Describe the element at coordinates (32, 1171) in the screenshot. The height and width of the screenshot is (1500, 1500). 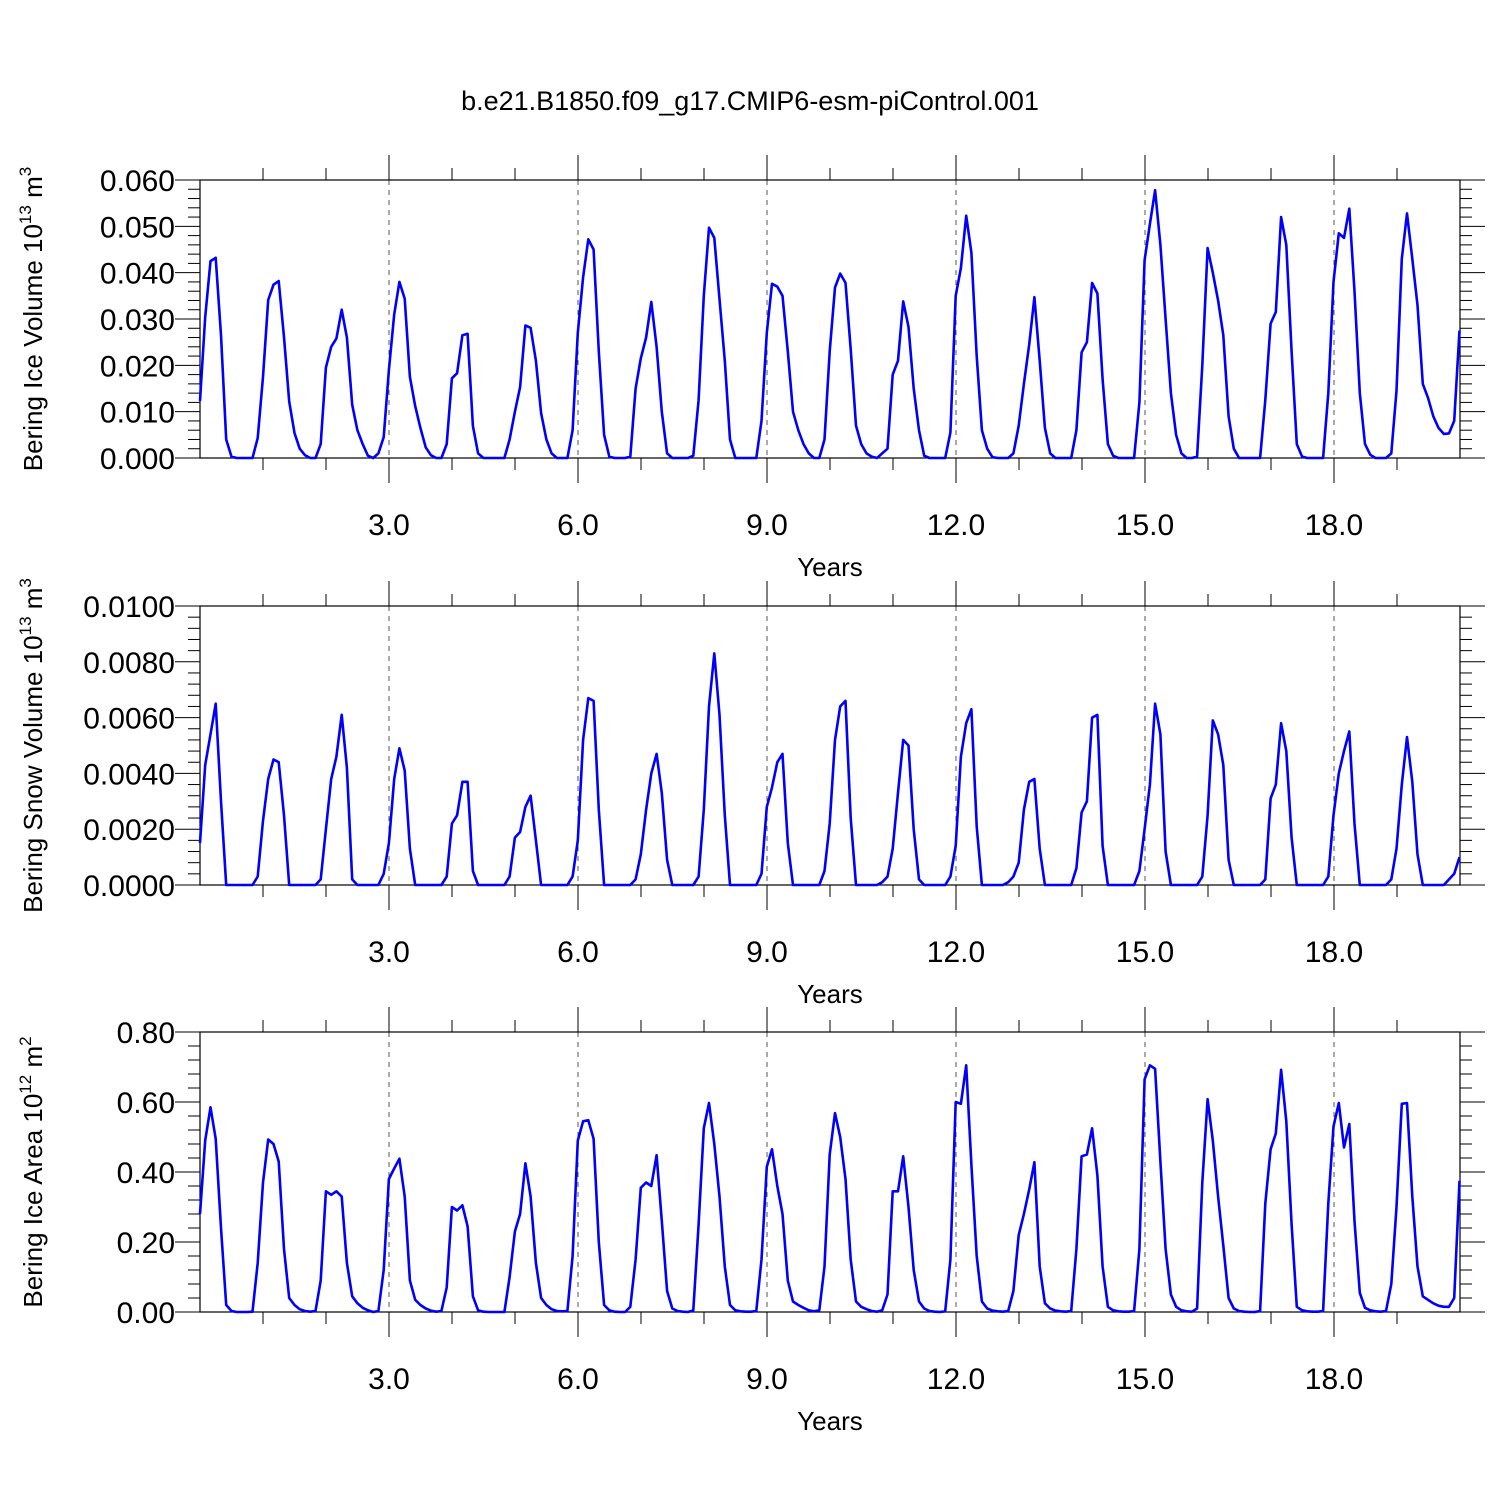
I see `y-axis-label: Bering Ice Area 1012 m2` at that location.